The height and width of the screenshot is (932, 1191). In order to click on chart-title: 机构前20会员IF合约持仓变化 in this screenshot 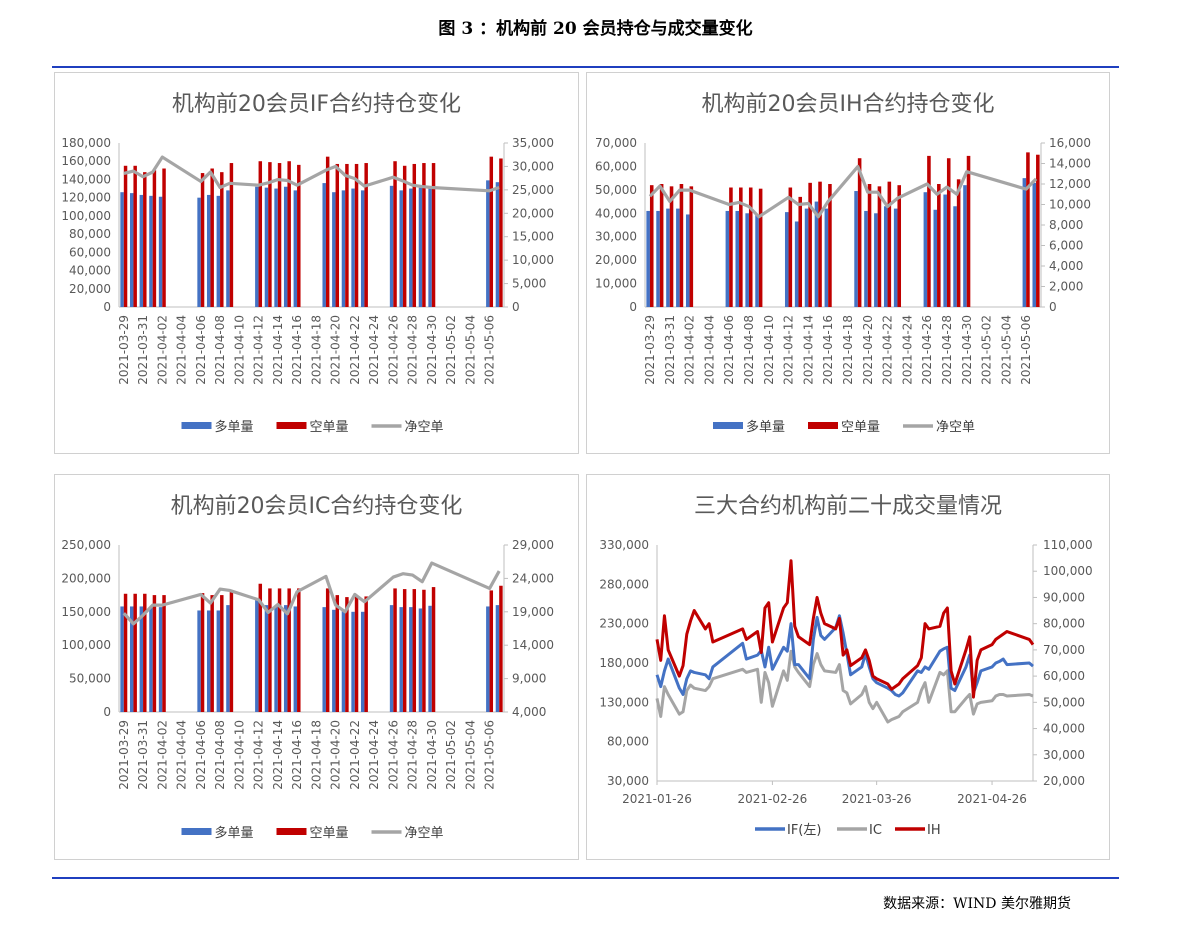, I will do `click(316, 104)`.